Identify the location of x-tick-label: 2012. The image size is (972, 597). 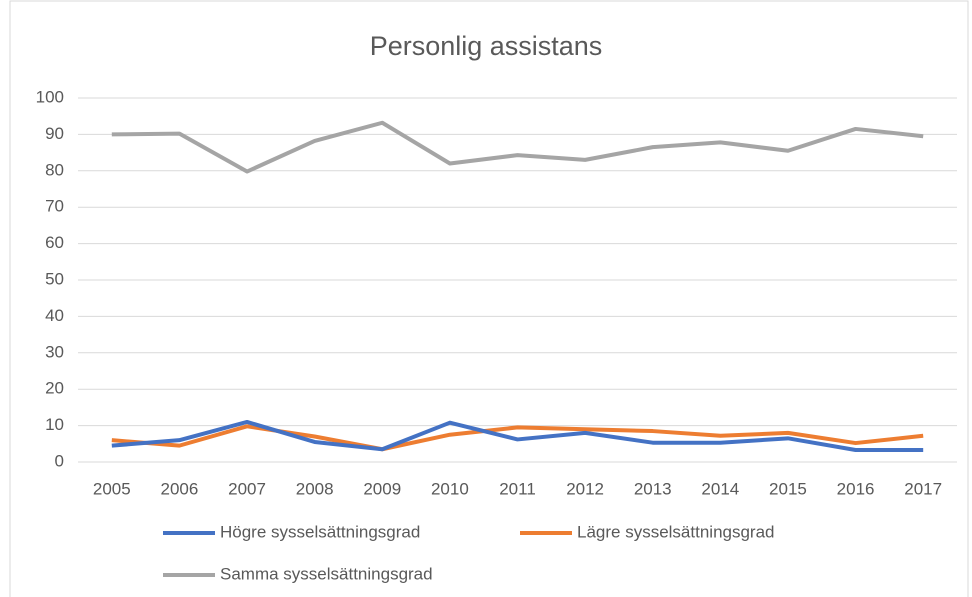
(585, 488).